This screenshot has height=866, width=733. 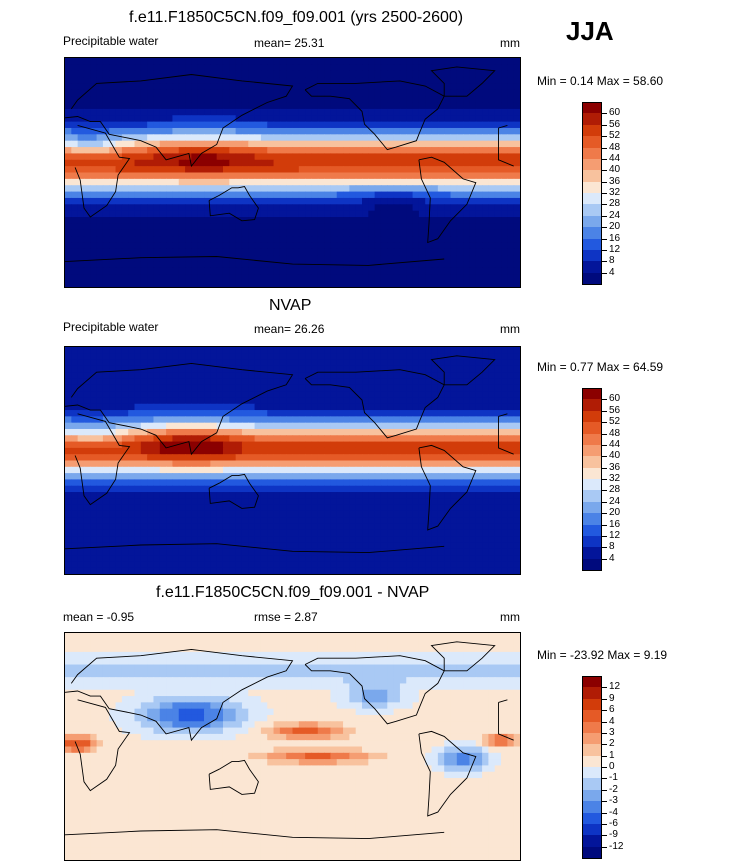 What do you see at coordinates (289, 43) in the screenshot?
I see `panel-1-mean-label: mean= 25.31` at bounding box center [289, 43].